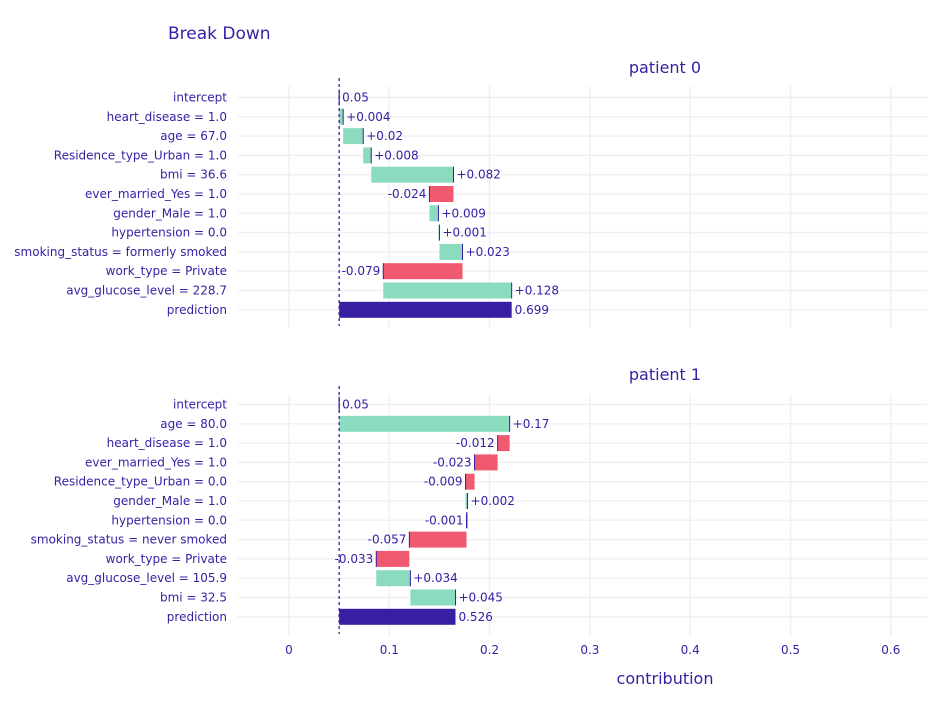 This screenshot has width=927, height=712. Describe the element at coordinates (396, 155) in the screenshot. I see `value-label: +0.008` at that location.